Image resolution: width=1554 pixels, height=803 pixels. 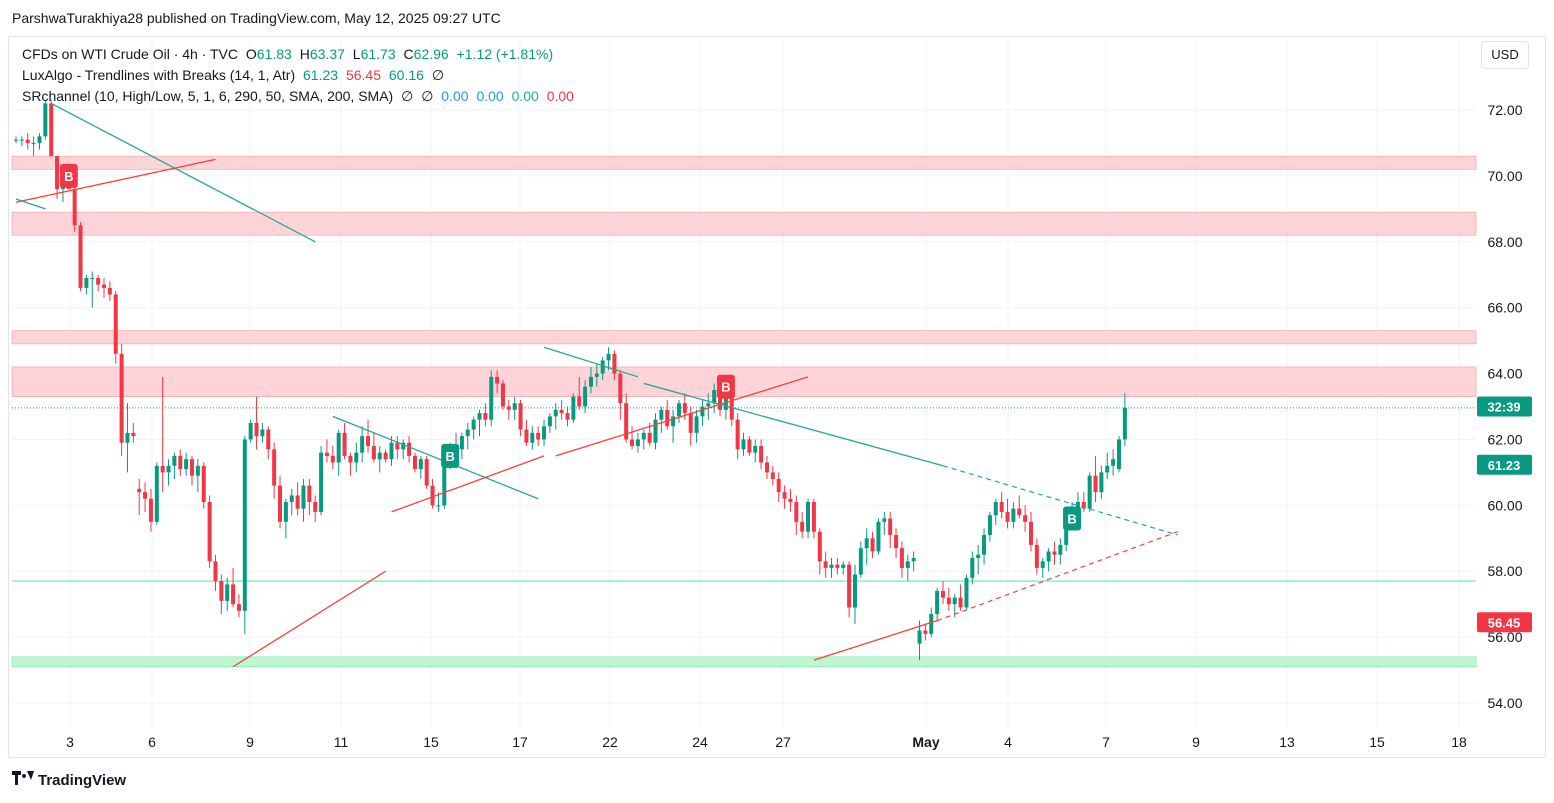 What do you see at coordinates (321, 75) in the screenshot?
I see `indicator-1-value-1: 61.23` at bounding box center [321, 75].